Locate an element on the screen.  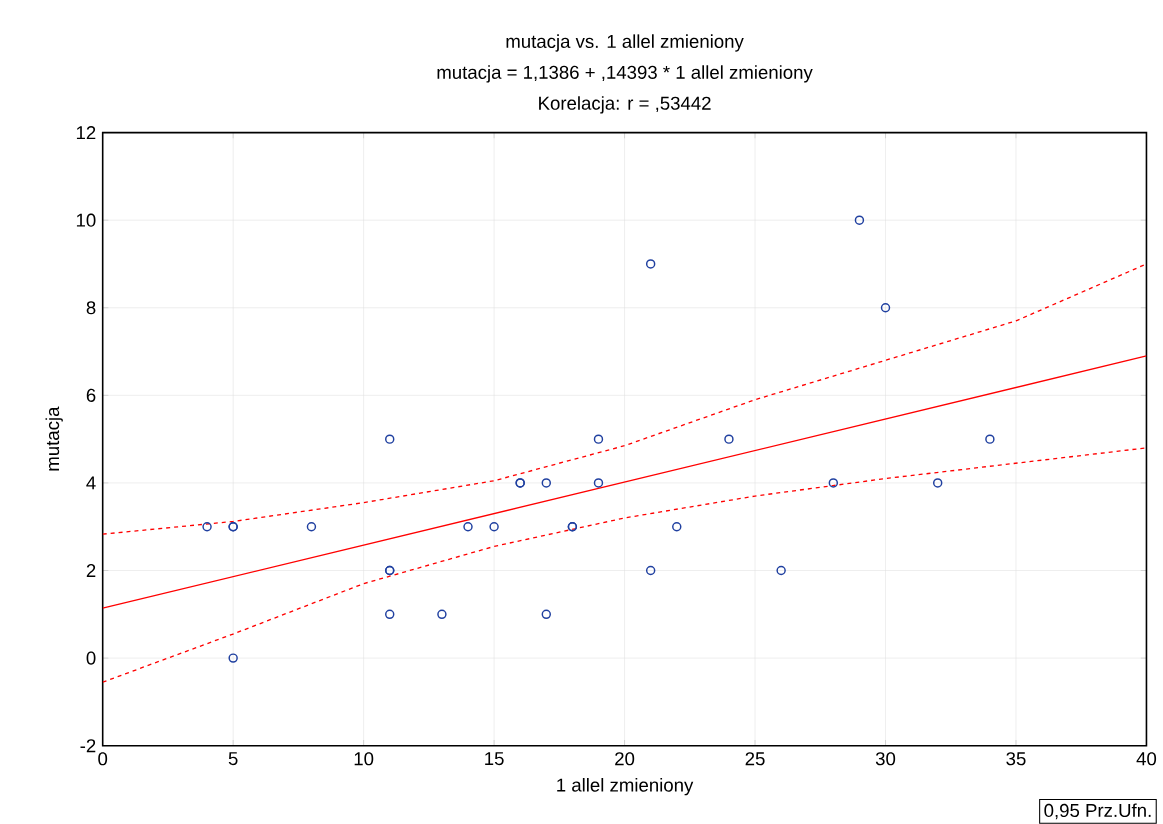
y-tick-label: 10 is located at coordinates (86, 220).